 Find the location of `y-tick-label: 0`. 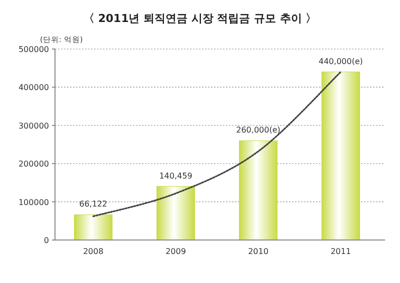

y-tick-label: 0 is located at coordinates (46, 240).